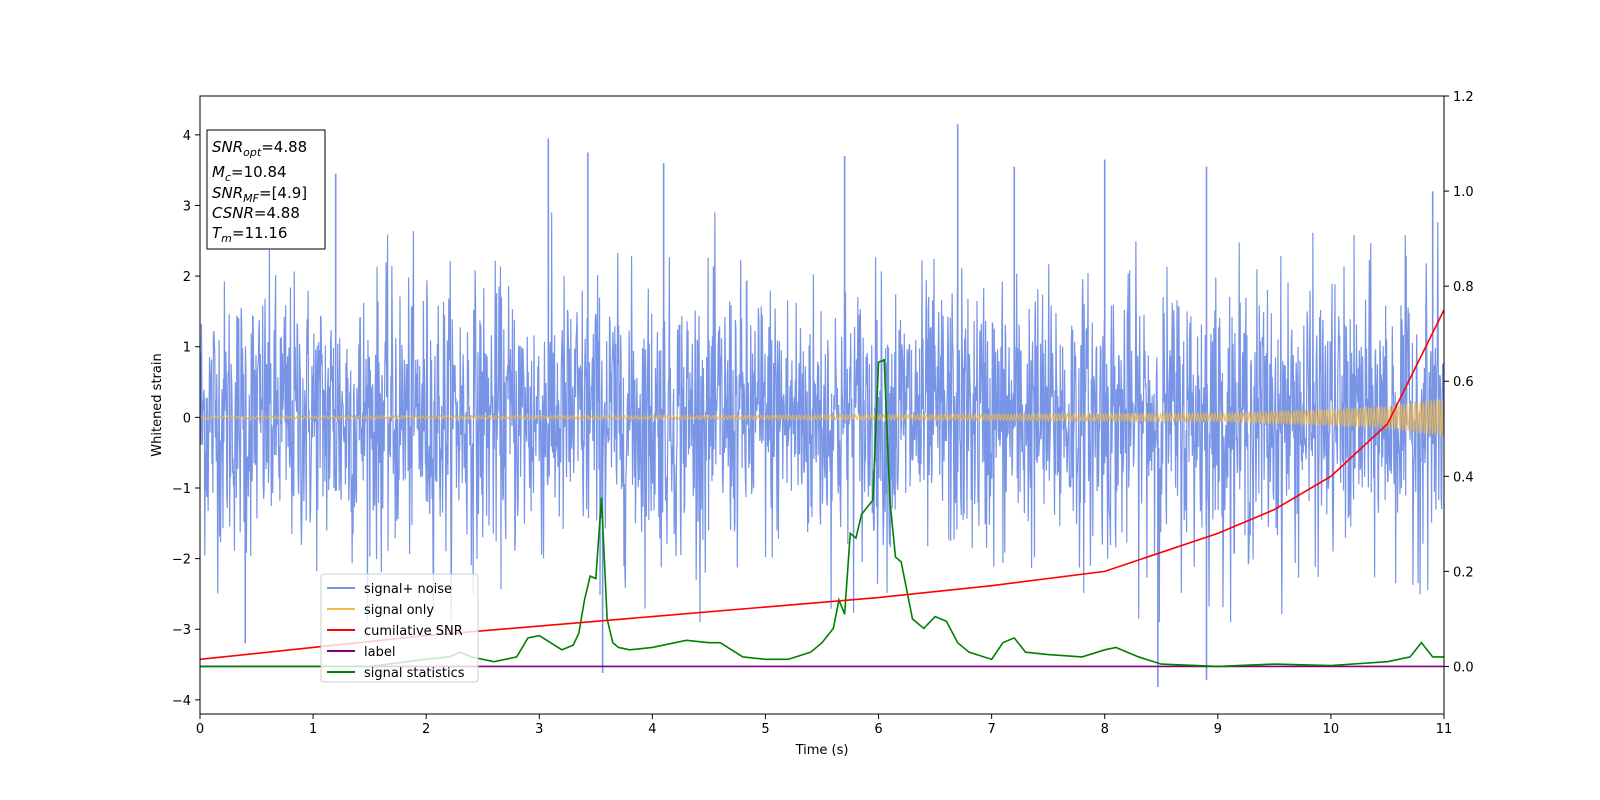 Image resolution: width=1600 pixels, height=800 pixels. I want to click on x-tick-label: 6, so click(878, 729).